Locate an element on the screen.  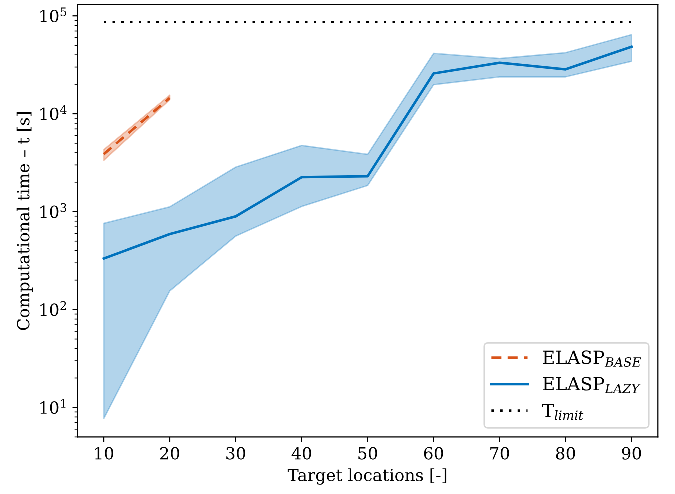
x-tick-label: 30 is located at coordinates (236, 453).